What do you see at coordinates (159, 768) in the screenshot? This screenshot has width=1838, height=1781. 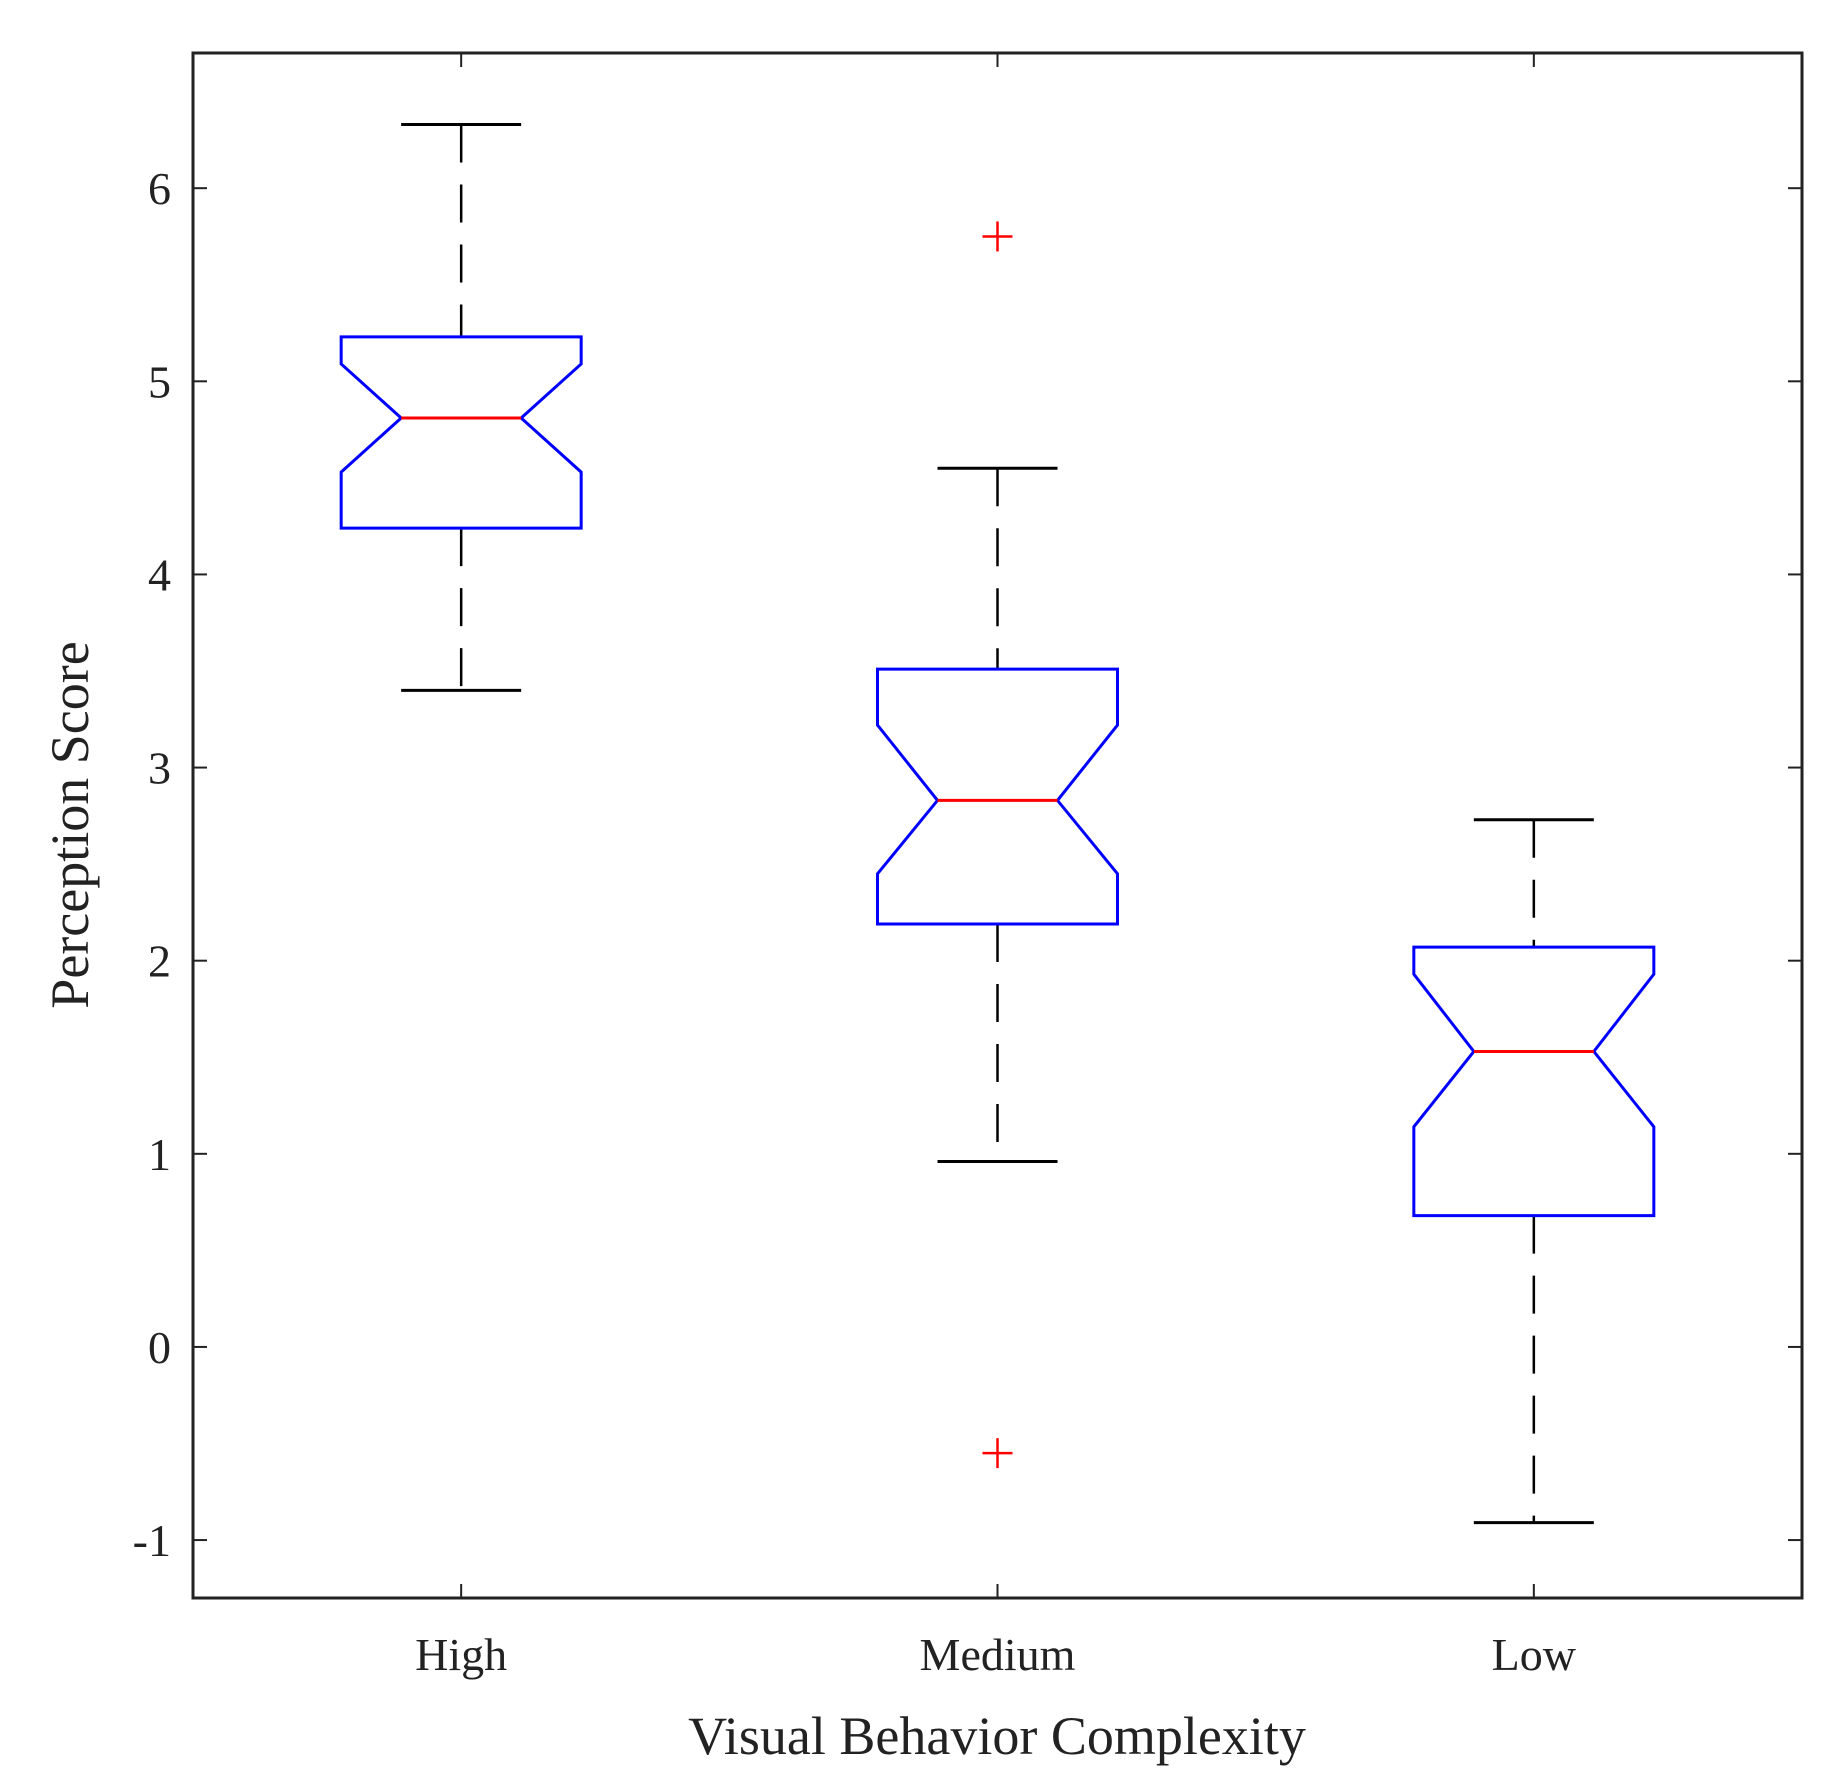 I see `y-tick-label: 3` at bounding box center [159, 768].